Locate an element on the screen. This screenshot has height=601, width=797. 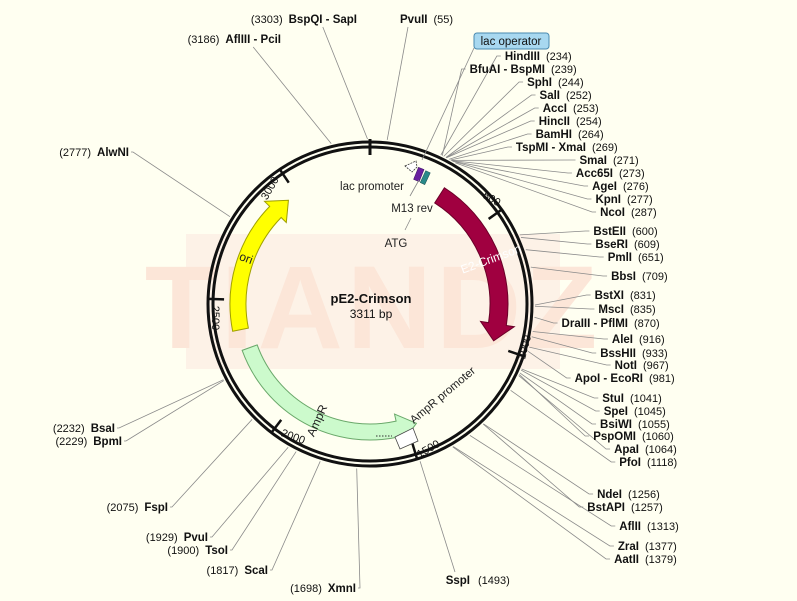
site-ncoi: NcoI (287) is located at coordinates (628, 213).